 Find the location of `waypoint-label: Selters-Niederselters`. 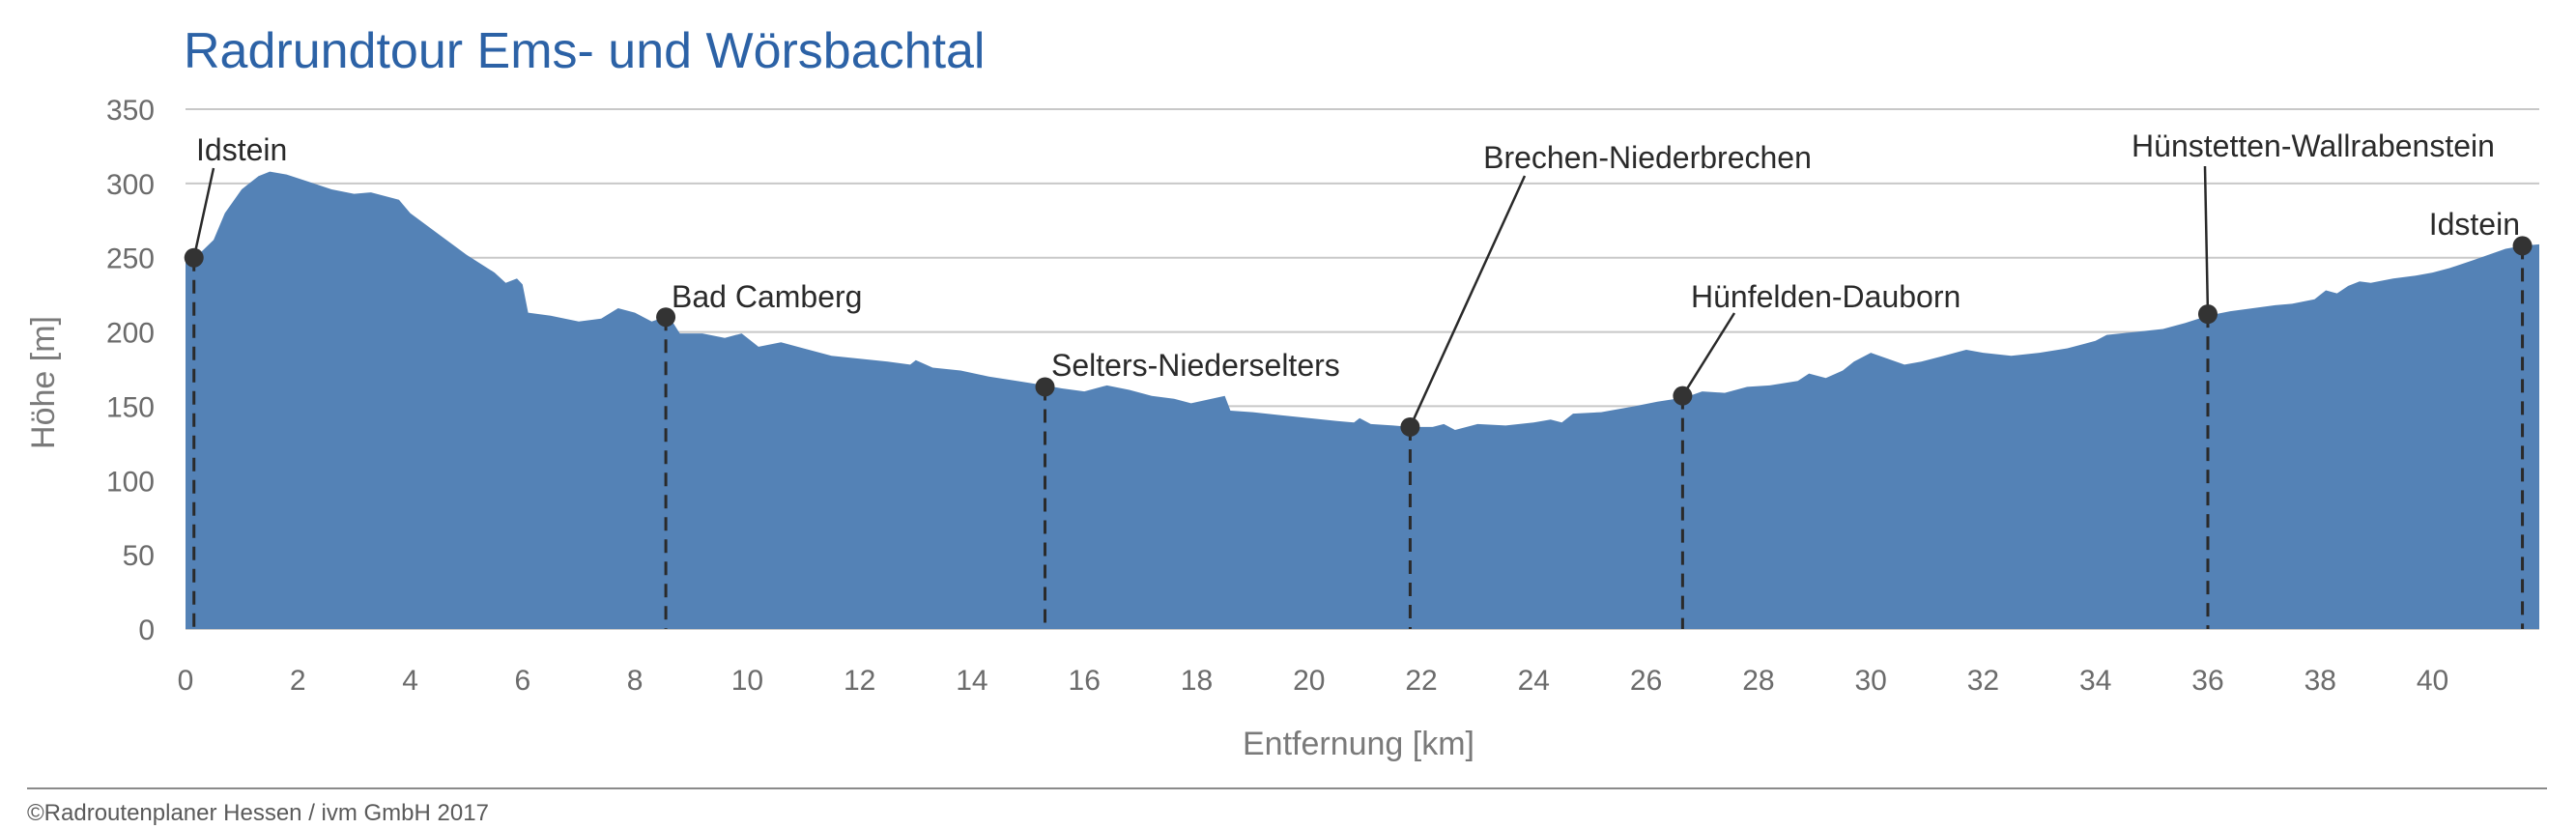

waypoint-label: Selters-Niederselters is located at coordinates (1196, 365).